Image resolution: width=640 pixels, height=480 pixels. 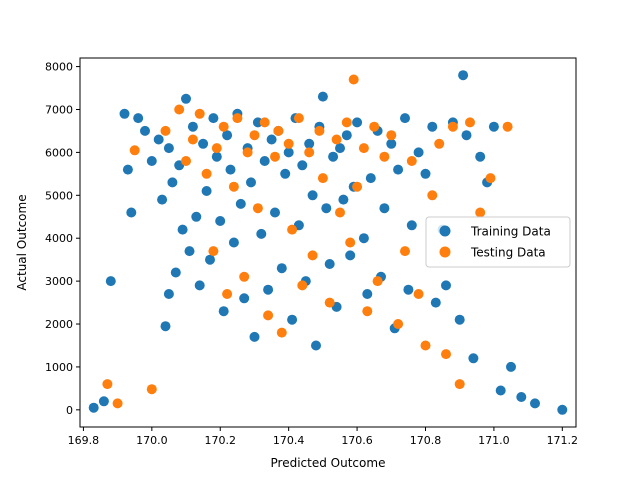 What do you see at coordinates (59, 281) in the screenshot?
I see `y-tick-label: 3000` at bounding box center [59, 281].